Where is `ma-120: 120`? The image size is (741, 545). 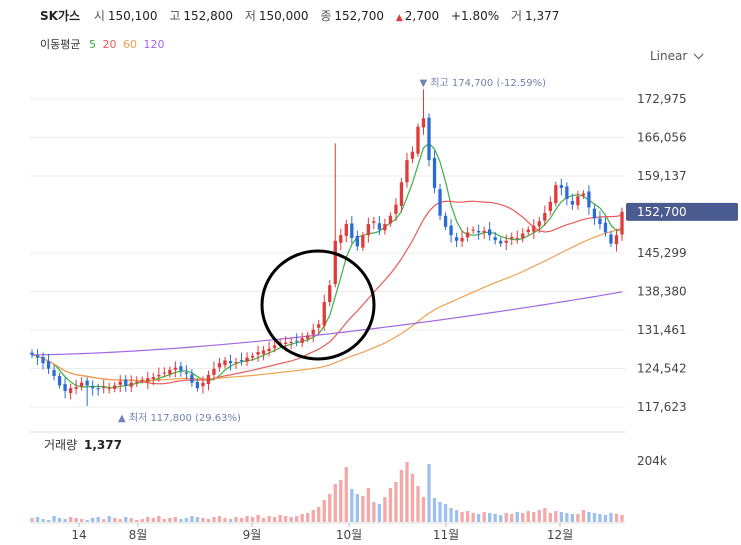 ma-120: 120 is located at coordinates (154, 44).